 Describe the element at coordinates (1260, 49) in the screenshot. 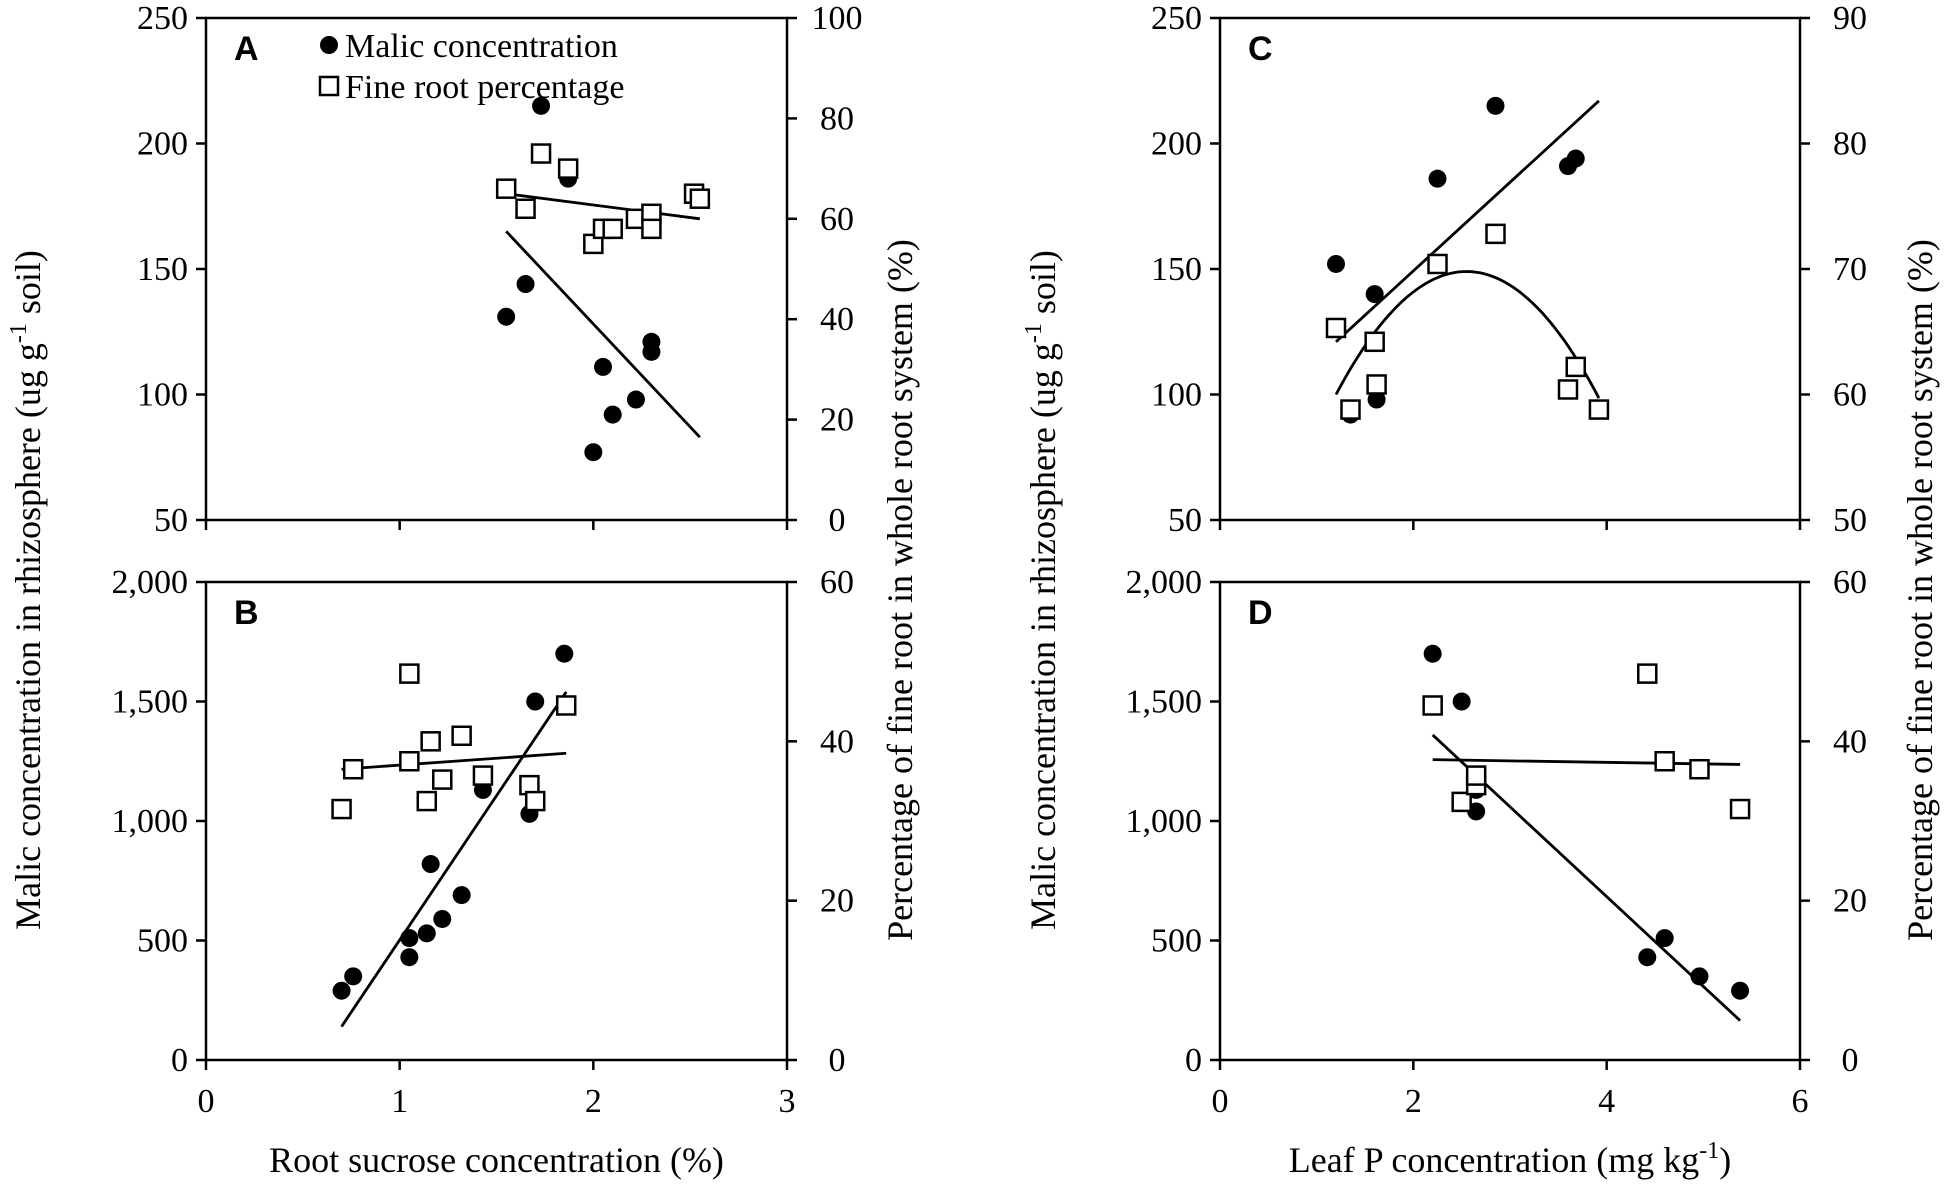

I see `panel-label: C` at that location.